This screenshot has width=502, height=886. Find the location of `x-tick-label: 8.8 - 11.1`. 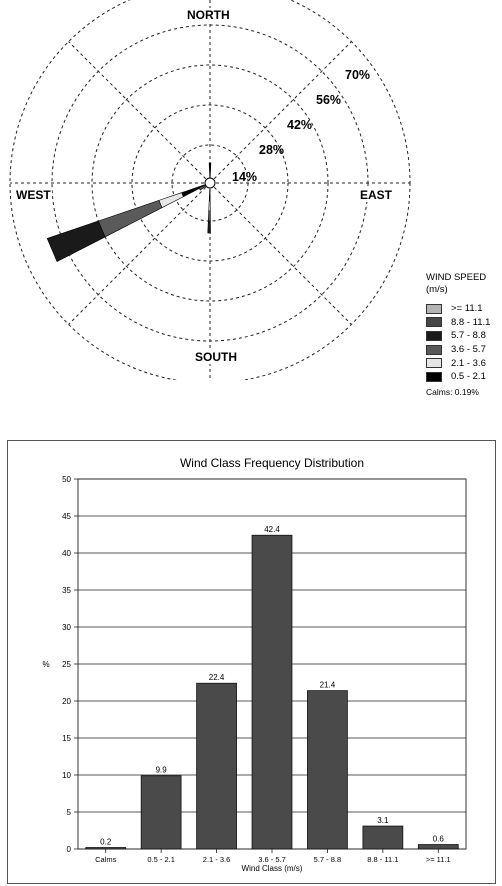

x-tick-label: 8.8 - 11.1 is located at coordinates (382, 859).